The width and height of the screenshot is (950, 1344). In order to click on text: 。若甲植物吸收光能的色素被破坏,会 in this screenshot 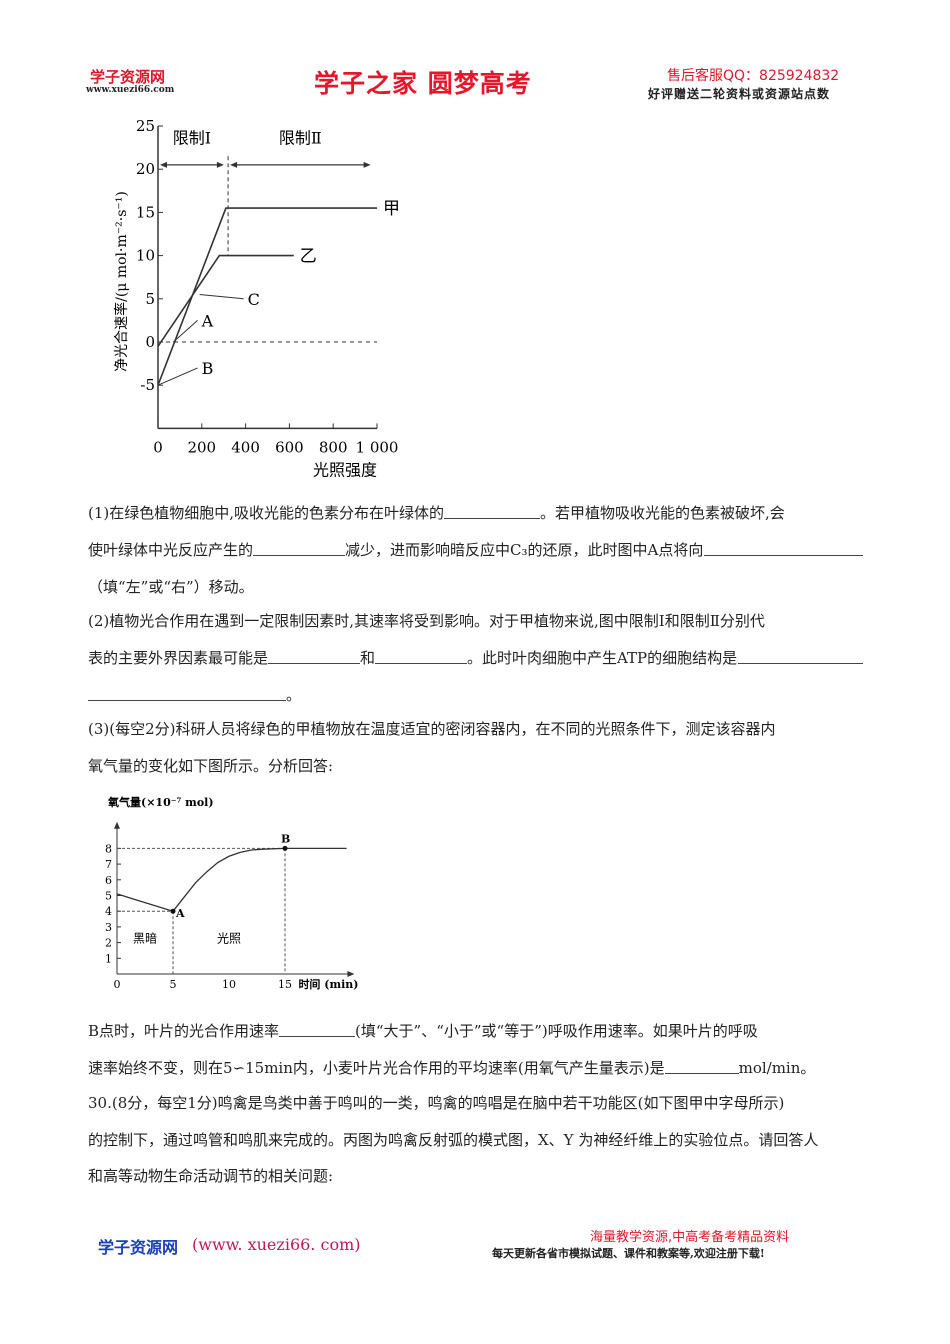, I will do `click(662, 513)`.